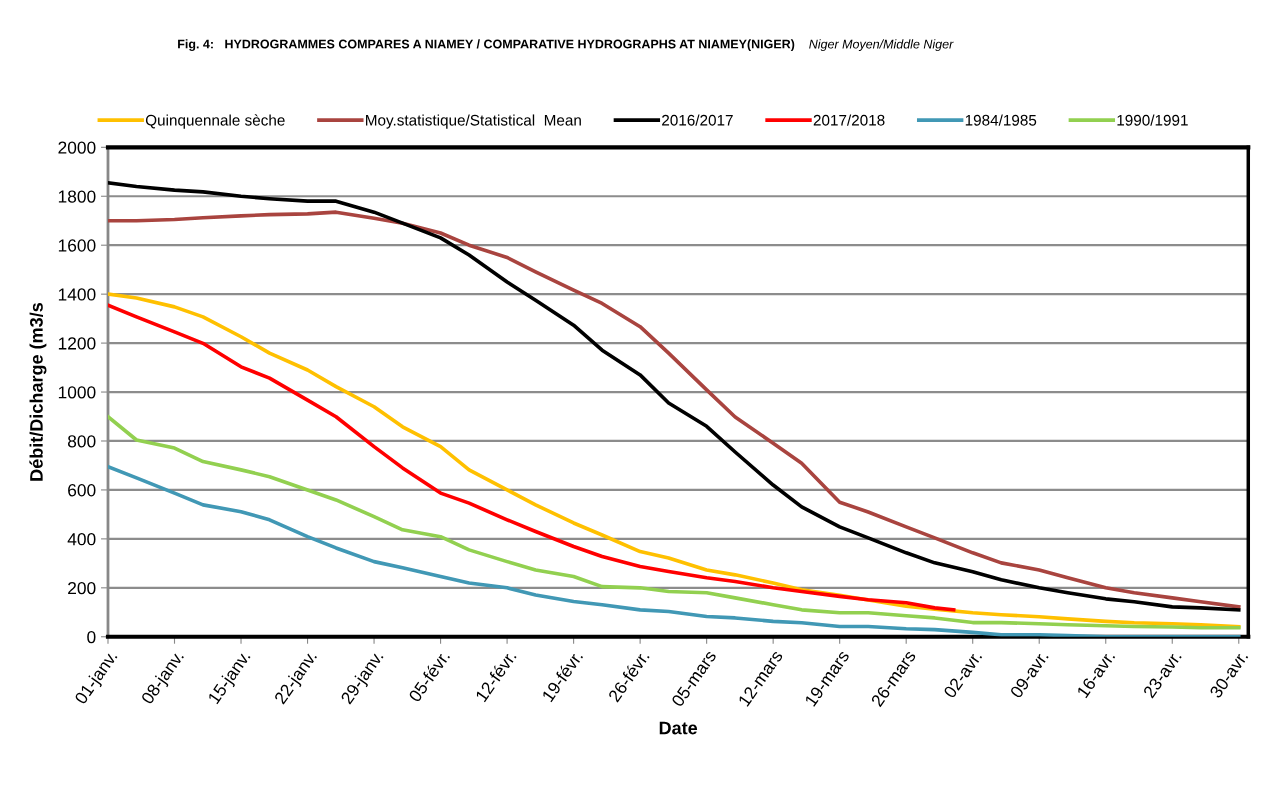 This screenshot has height=792, width=1266. What do you see at coordinates (82, 490) in the screenshot?
I see `y-tick-label: 600` at bounding box center [82, 490].